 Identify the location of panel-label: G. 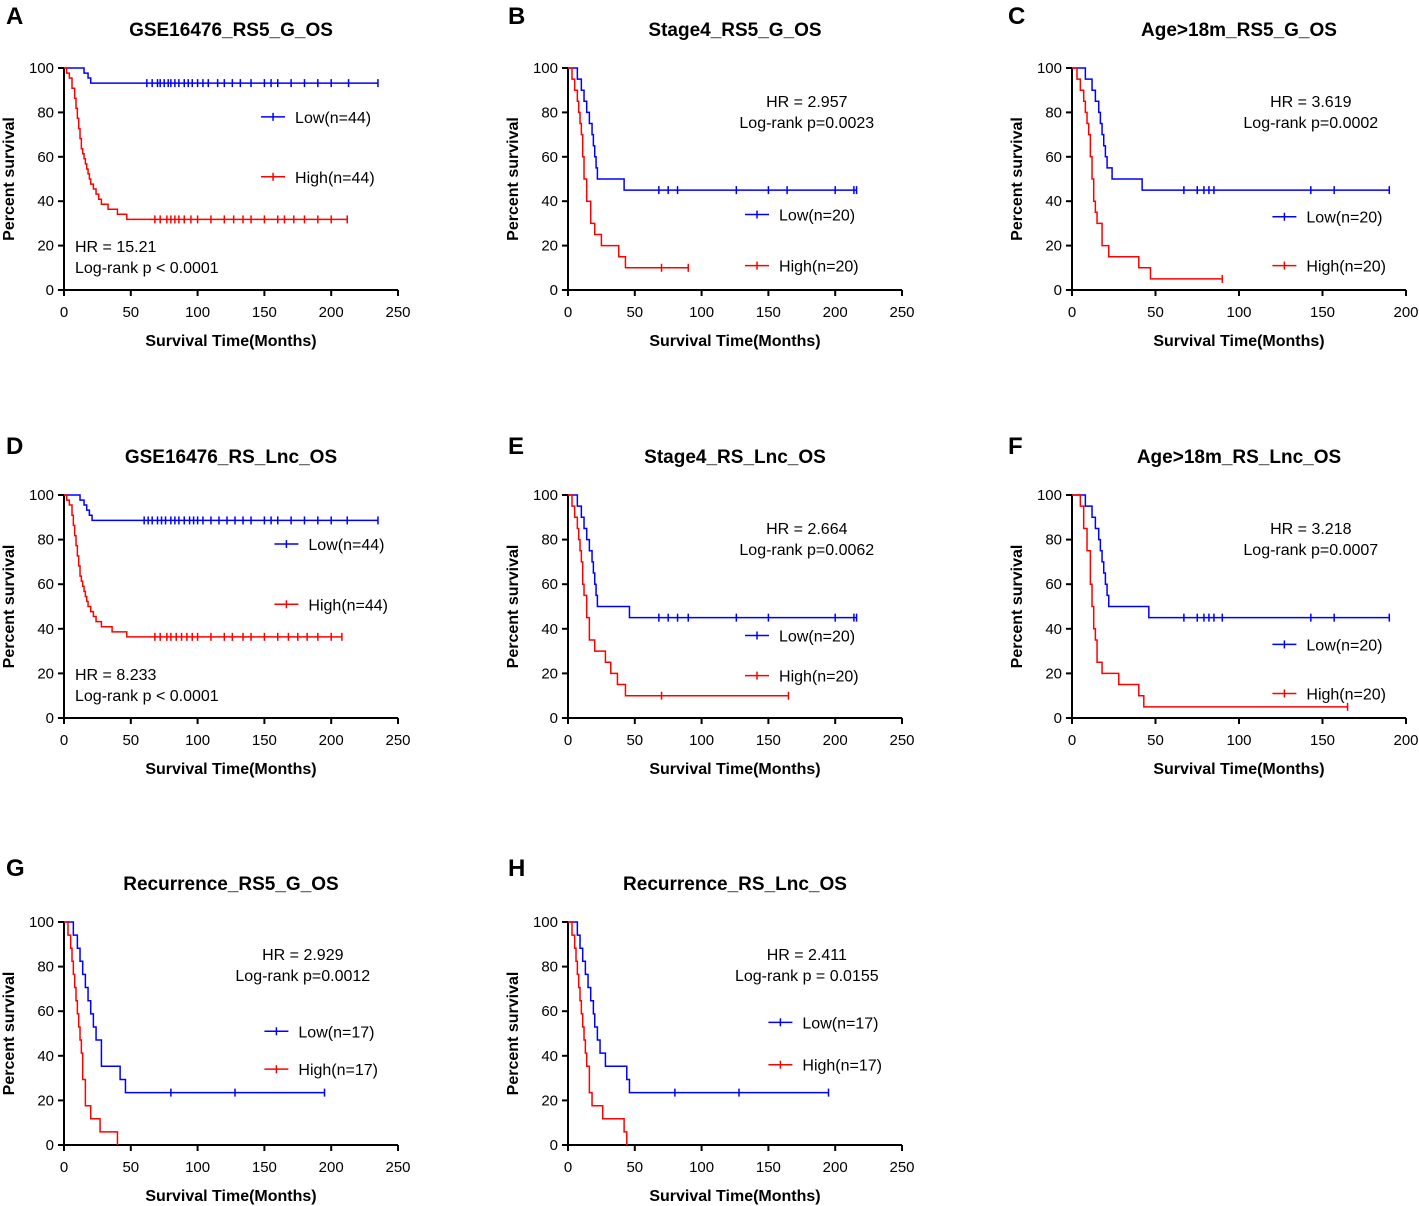
(15, 868).